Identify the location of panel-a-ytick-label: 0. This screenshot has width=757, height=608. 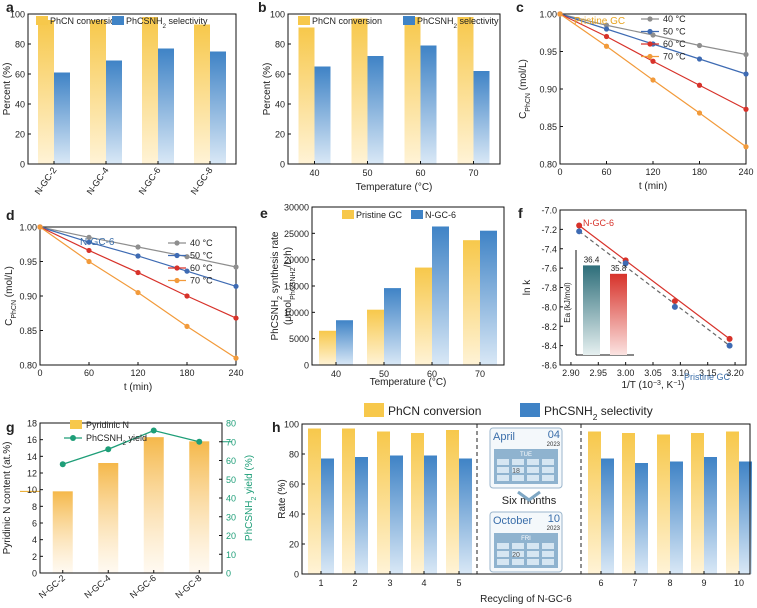
(22, 165).